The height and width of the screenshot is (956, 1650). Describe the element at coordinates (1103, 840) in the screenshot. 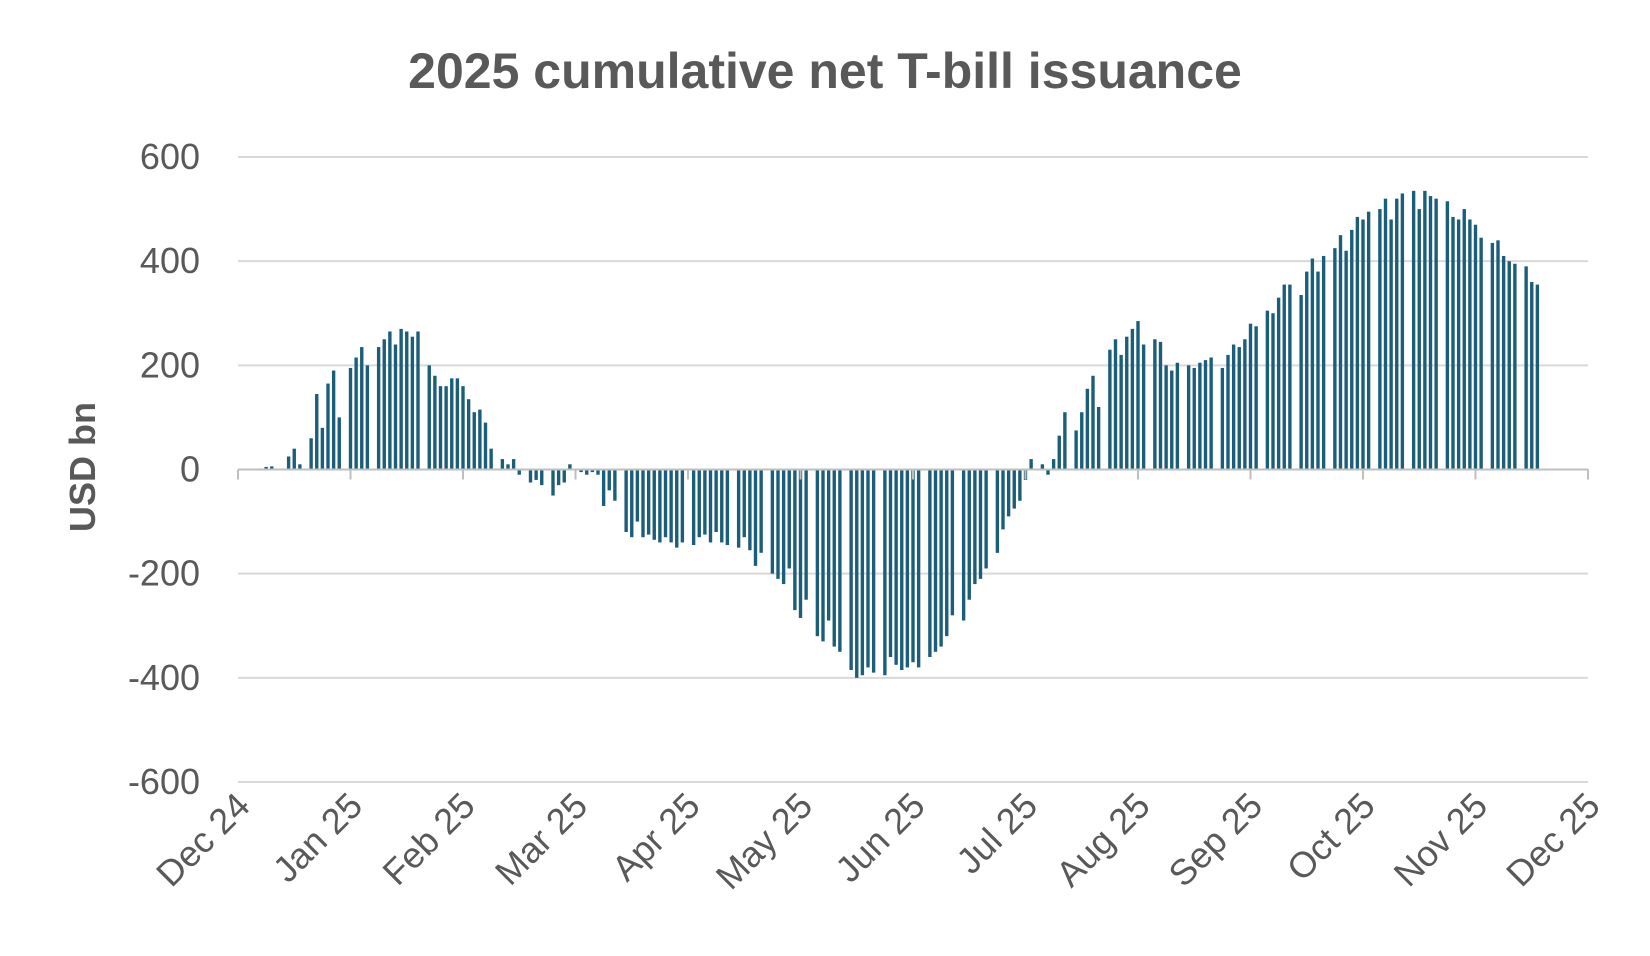

I see `x-tick-label: Aug 25` at that location.